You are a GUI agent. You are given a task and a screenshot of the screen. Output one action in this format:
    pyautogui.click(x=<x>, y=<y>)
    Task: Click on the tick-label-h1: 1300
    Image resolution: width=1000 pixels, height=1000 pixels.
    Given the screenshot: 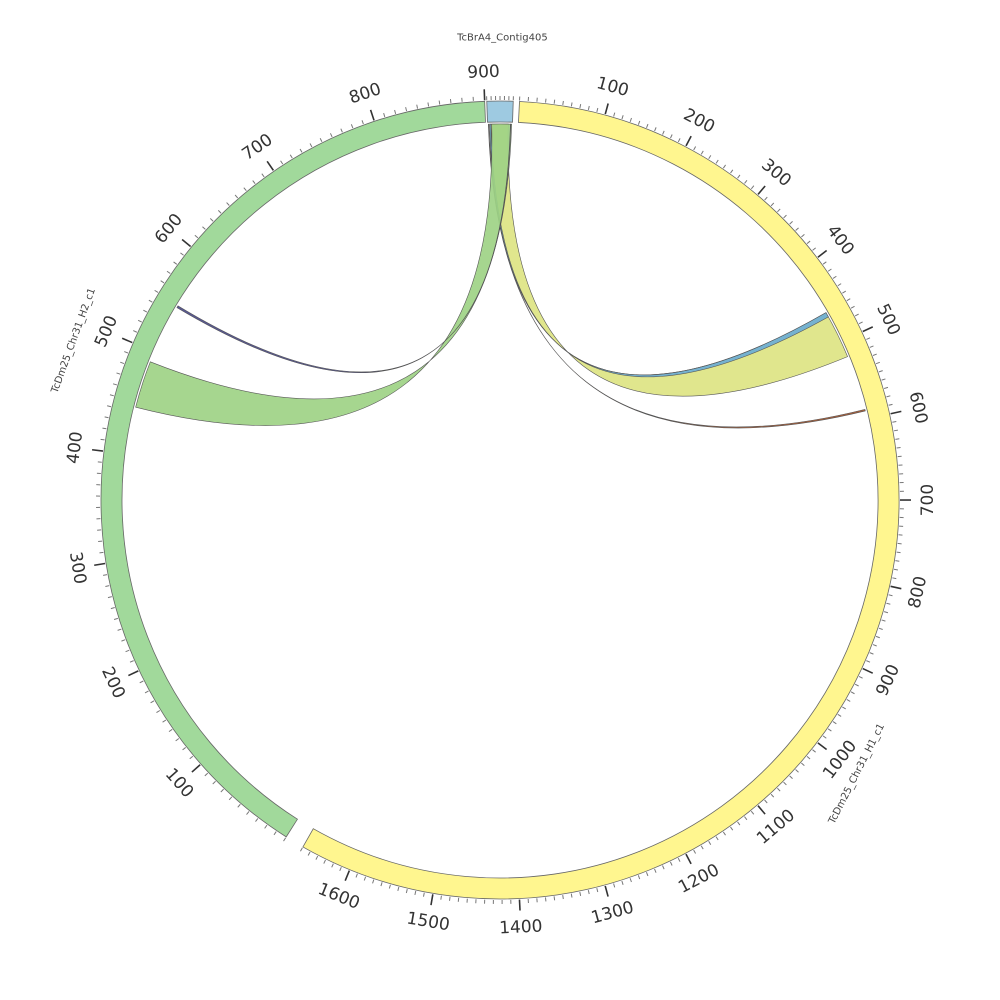 What is the action you would take?
    pyautogui.click(x=612, y=913)
    